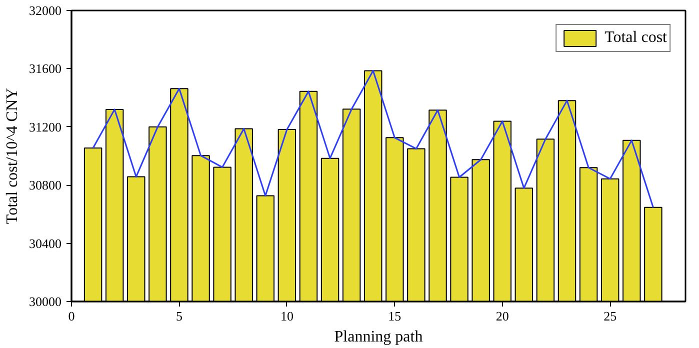 The height and width of the screenshot is (348, 699). I want to click on y-tick-label: 30000, so click(45, 301).